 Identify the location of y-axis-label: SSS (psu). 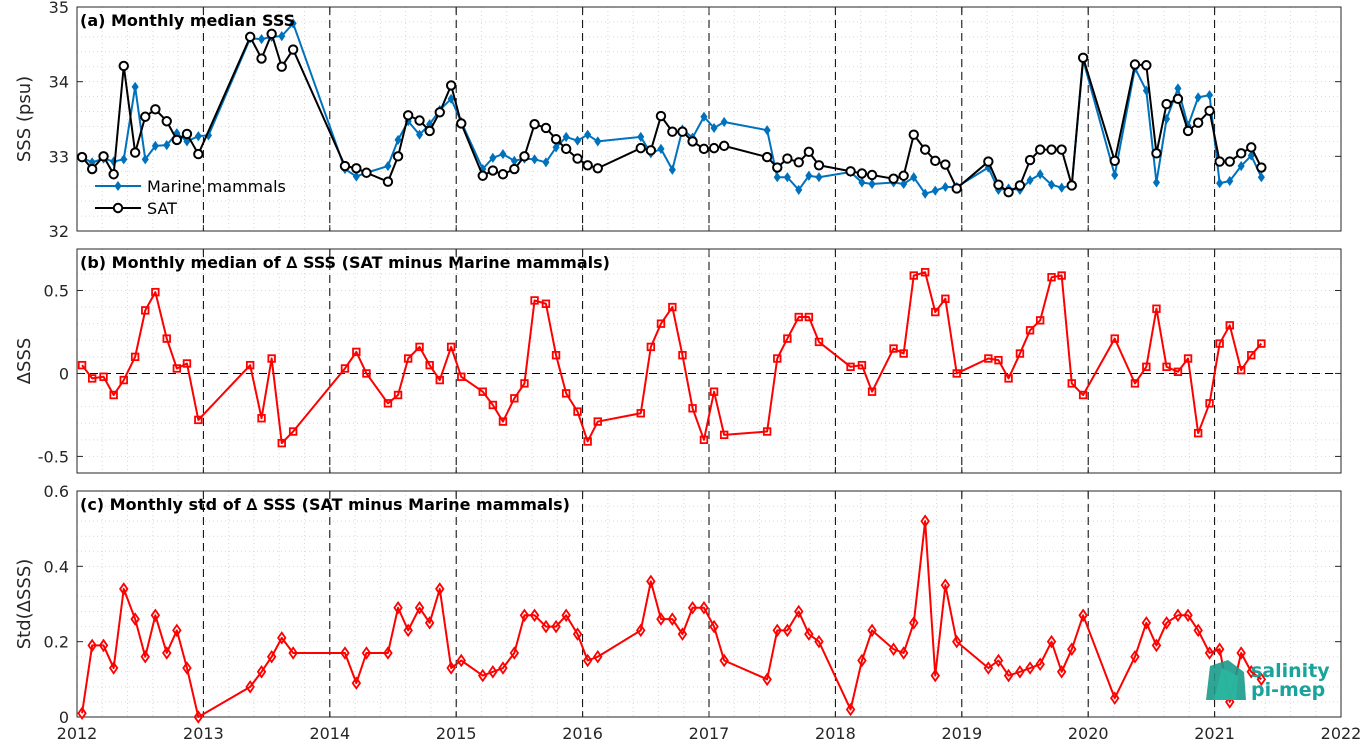
(24, 119).